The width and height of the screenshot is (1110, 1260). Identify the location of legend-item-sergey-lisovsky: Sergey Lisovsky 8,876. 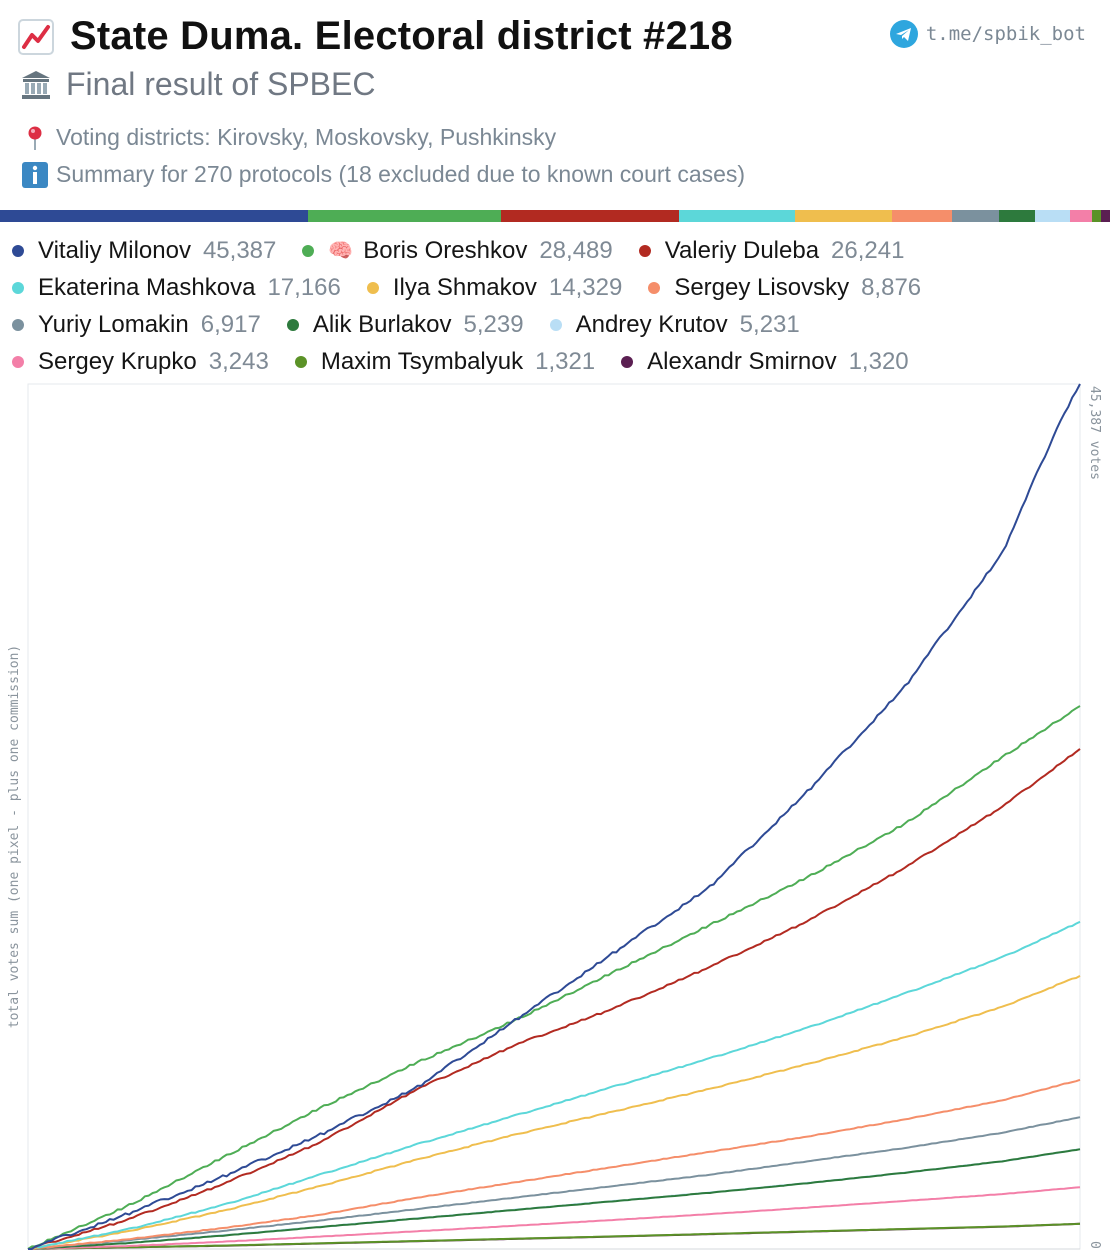
(783, 288).